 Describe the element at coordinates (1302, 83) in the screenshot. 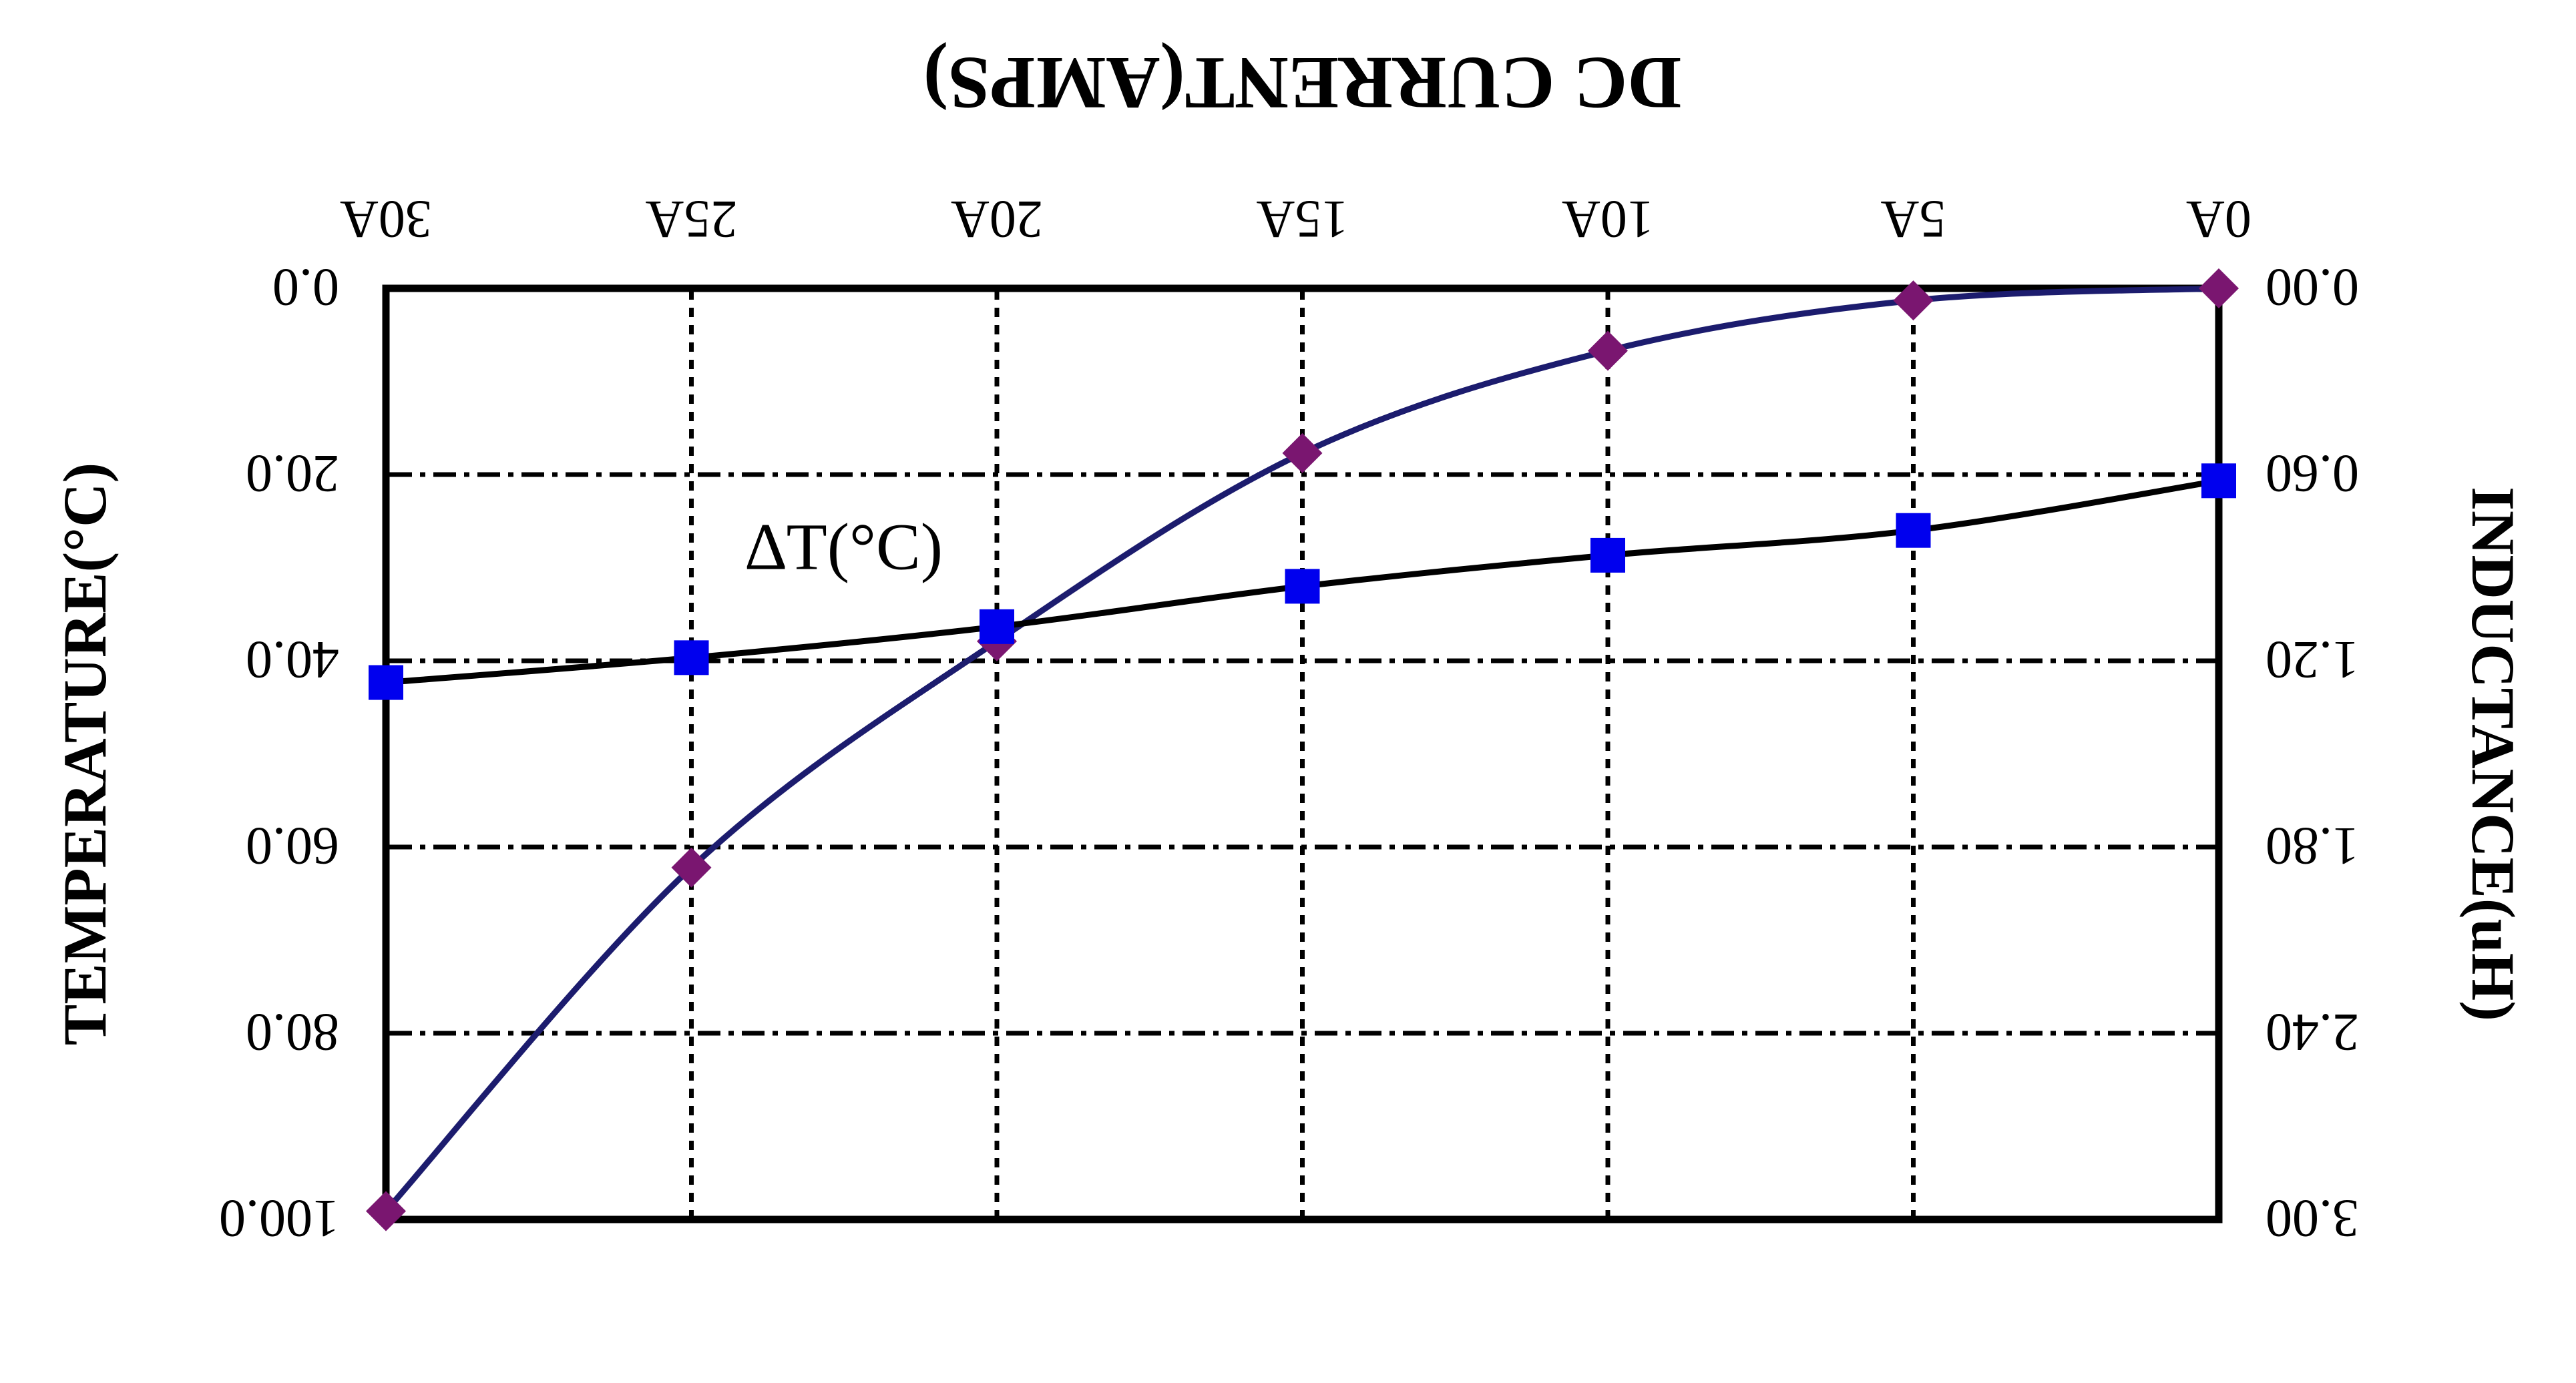

I see `x-axis-label: DC CURRENT(AMPS)` at that location.